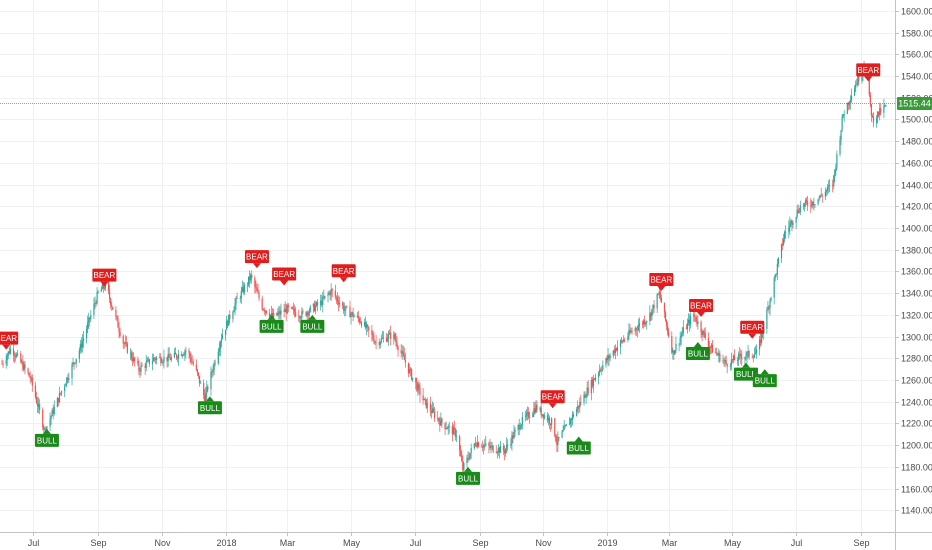 The image size is (932, 550). What do you see at coordinates (914, 104) in the screenshot?
I see `current-price-label: 1515.44` at bounding box center [914, 104].